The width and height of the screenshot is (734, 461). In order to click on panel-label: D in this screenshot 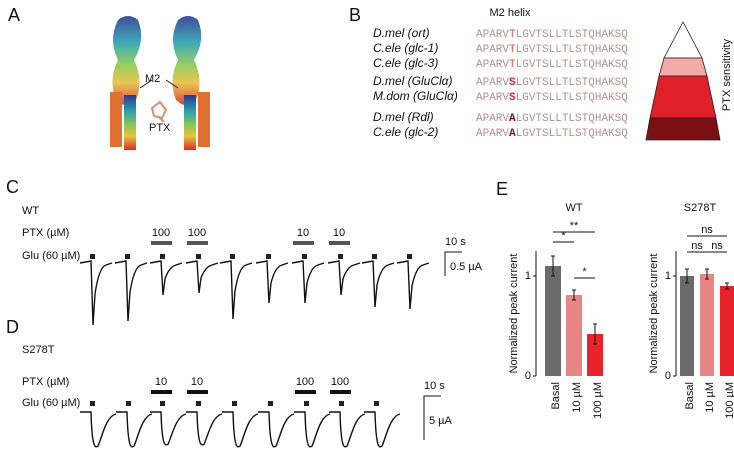, I will do `click(12, 327)`.